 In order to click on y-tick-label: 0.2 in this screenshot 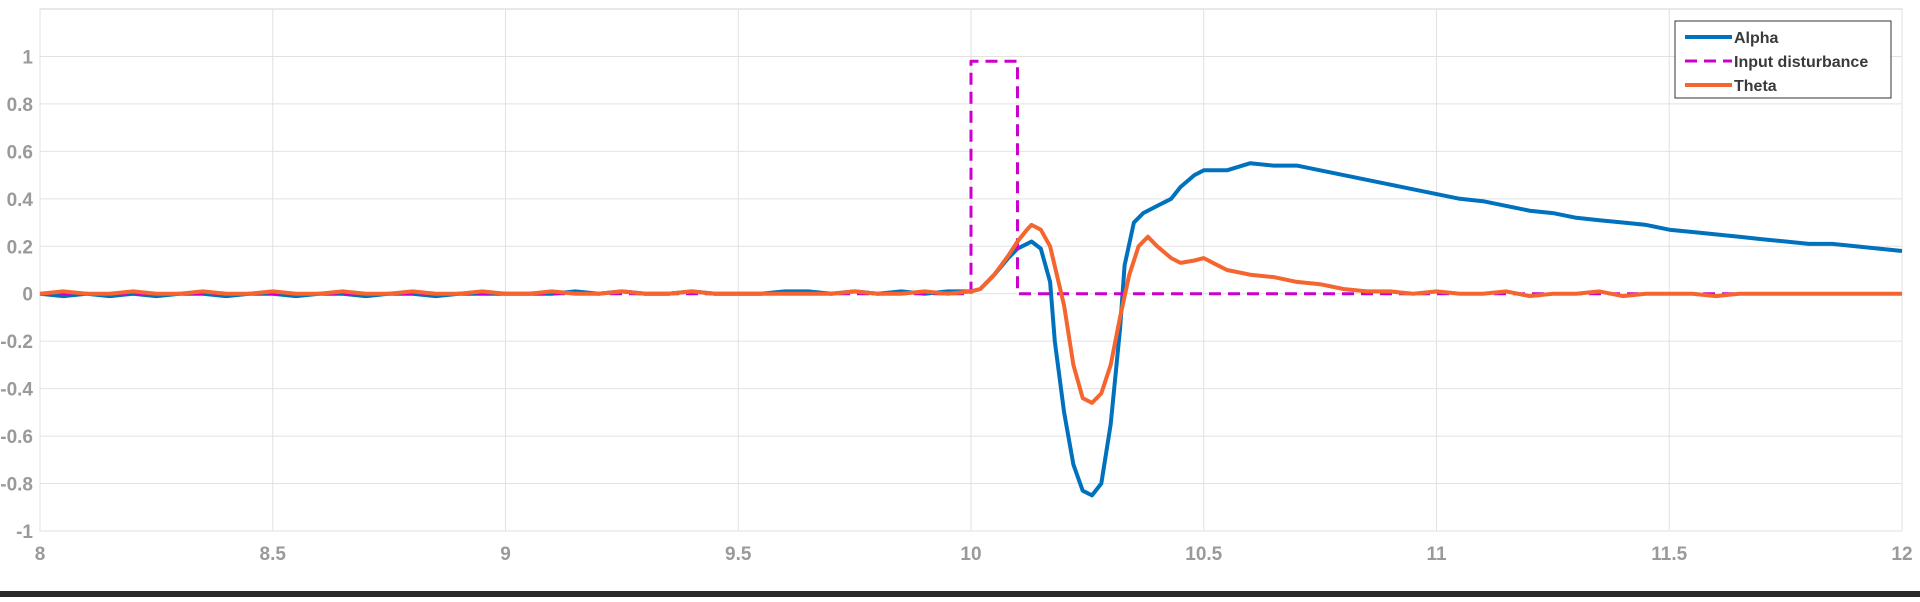, I will do `click(20, 247)`.